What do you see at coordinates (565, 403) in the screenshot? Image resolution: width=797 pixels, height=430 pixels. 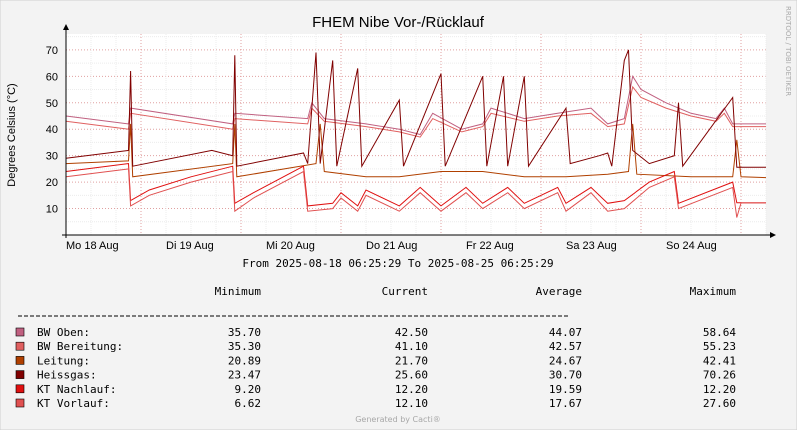 I see `legend-value: 17.67` at bounding box center [565, 403].